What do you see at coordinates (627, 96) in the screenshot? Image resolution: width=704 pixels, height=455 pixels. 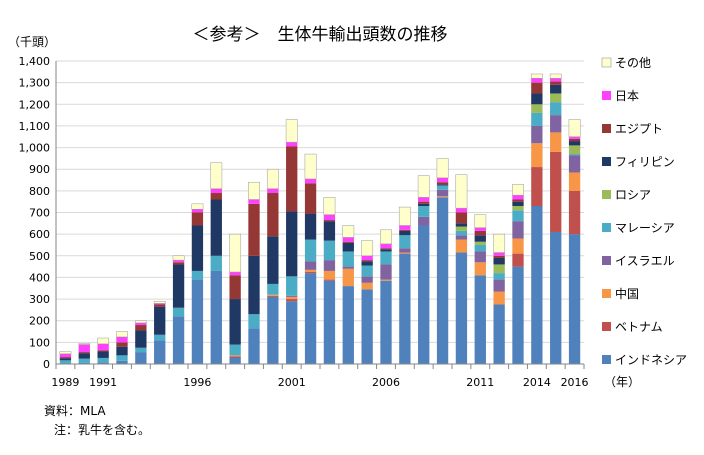 I see `legend-label: 日本` at bounding box center [627, 96].